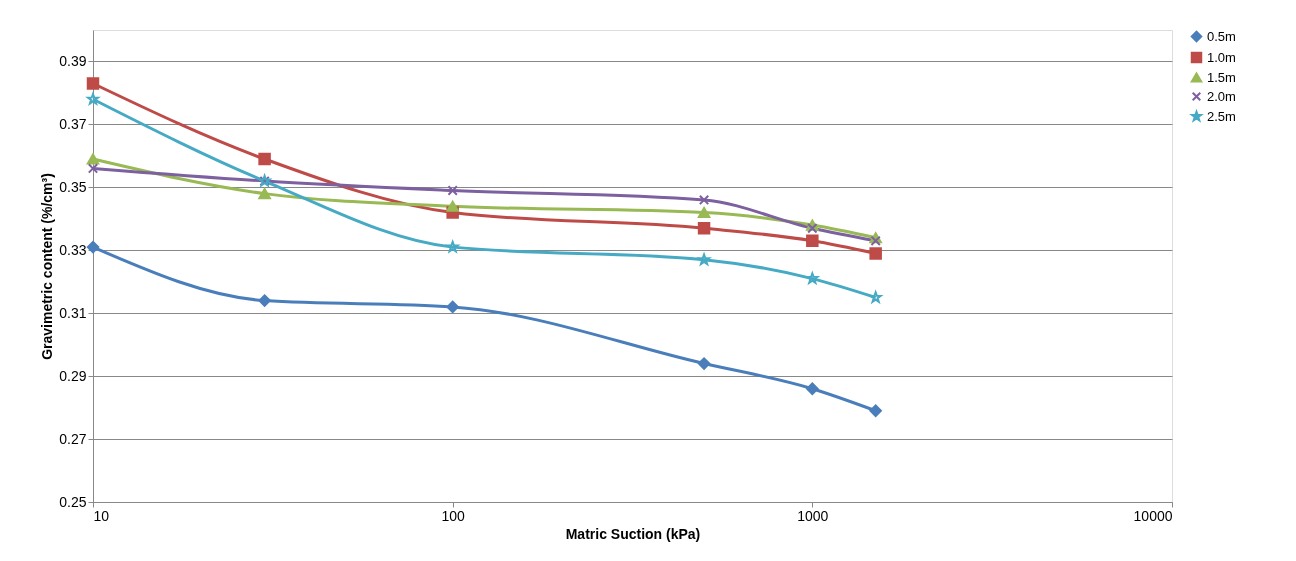  What do you see at coordinates (633, 533) in the screenshot?
I see `x-axis-title: Matric Suction (kPa)` at bounding box center [633, 533].